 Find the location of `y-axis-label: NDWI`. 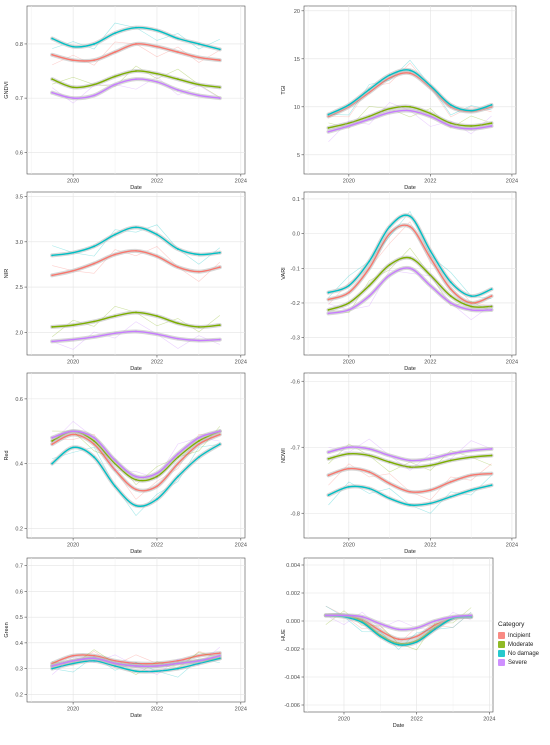

y-axis-label: NDWI is located at coordinates (284, 455).